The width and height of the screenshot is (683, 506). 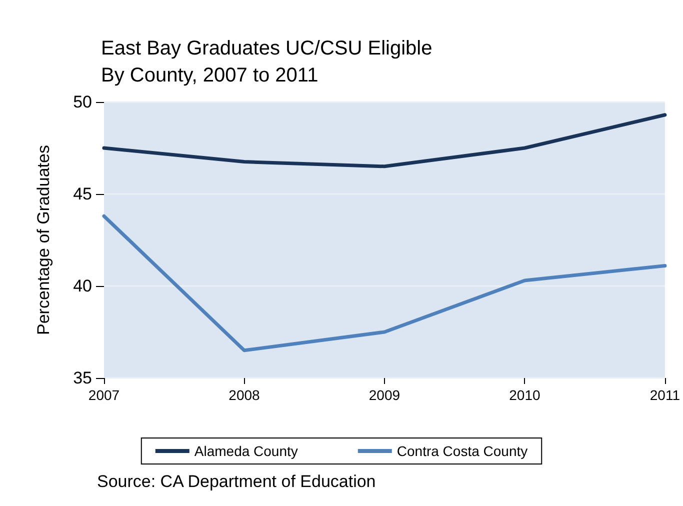 I want to click on source-note: Source: CA Department of Education, so click(x=236, y=481).